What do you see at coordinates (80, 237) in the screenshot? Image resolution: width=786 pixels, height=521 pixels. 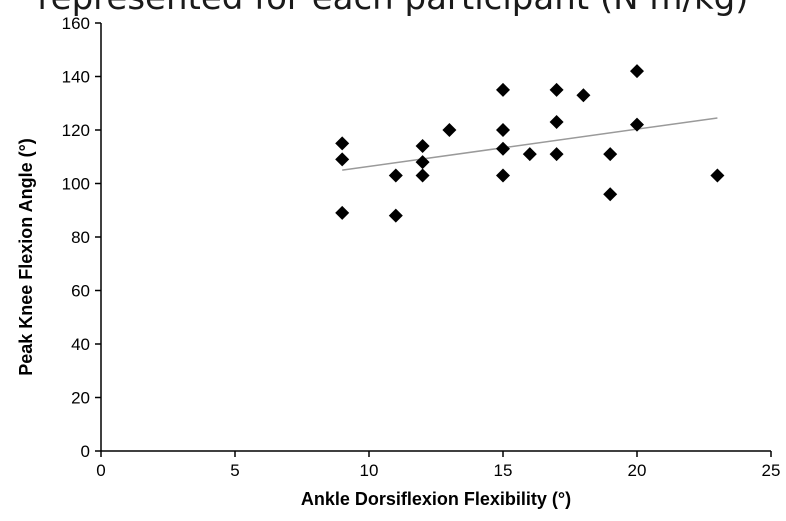 I see `y-tick-label: 80` at bounding box center [80, 237].